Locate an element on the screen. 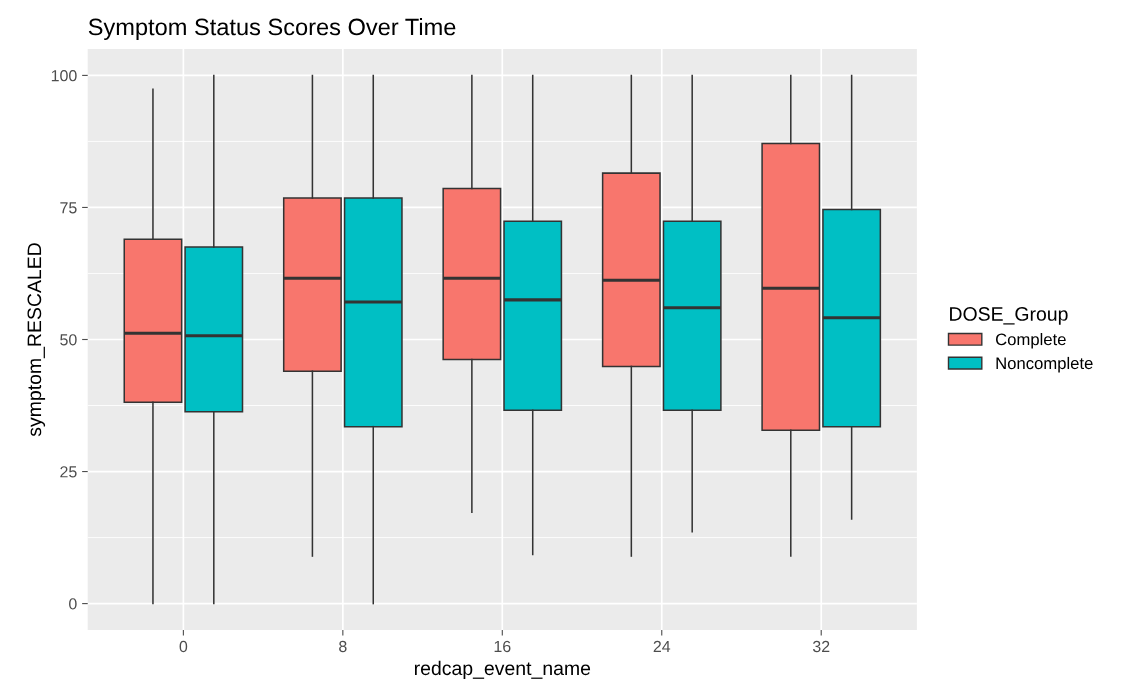  y-tick-label: 100 is located at coordinates (64, 76).